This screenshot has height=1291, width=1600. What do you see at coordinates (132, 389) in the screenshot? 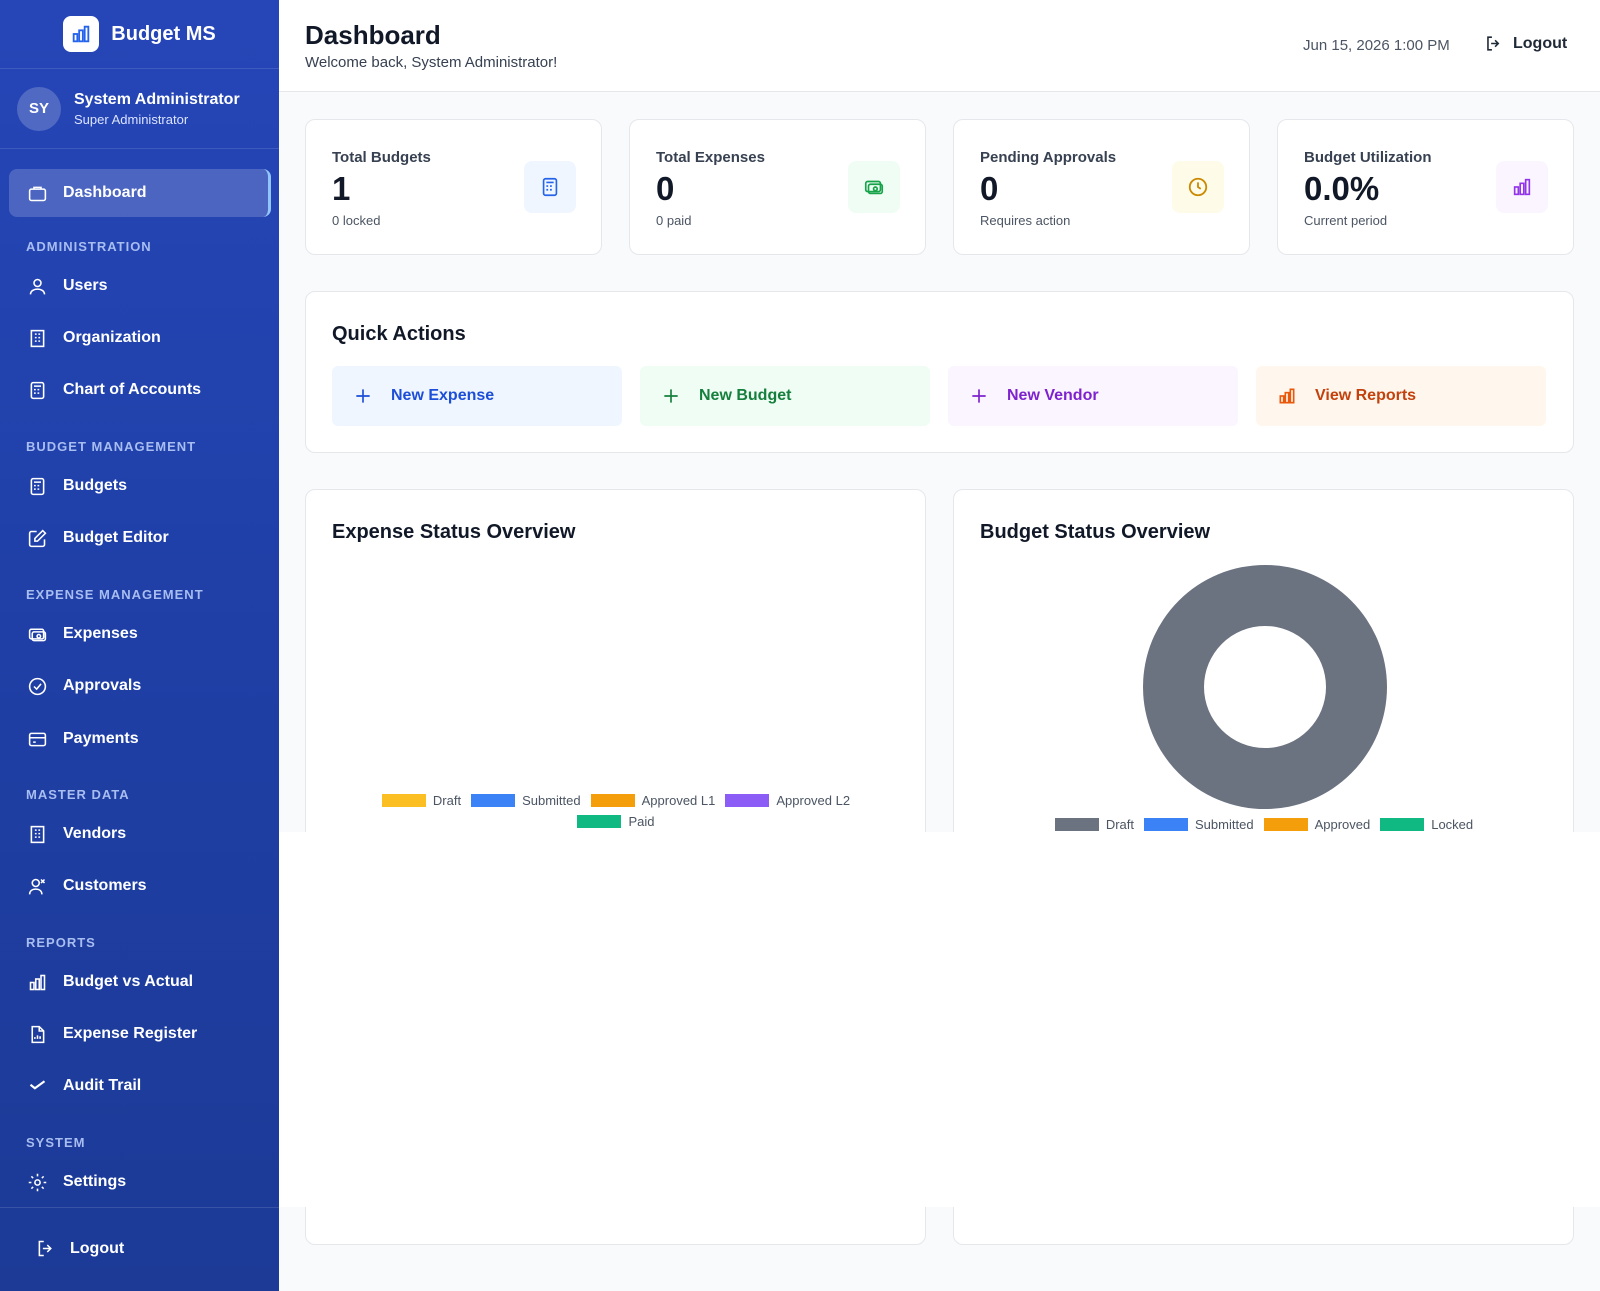
I see `sidebar-item-label: Chart of Accounts` at bounding box center [132, 389].